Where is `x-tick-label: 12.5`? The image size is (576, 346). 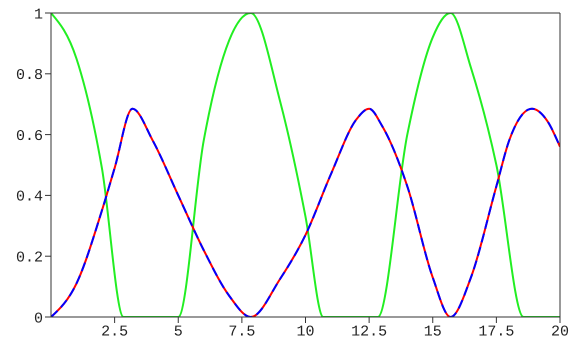
x-tick-label: 12.5 is located at coordinates (369, 332).